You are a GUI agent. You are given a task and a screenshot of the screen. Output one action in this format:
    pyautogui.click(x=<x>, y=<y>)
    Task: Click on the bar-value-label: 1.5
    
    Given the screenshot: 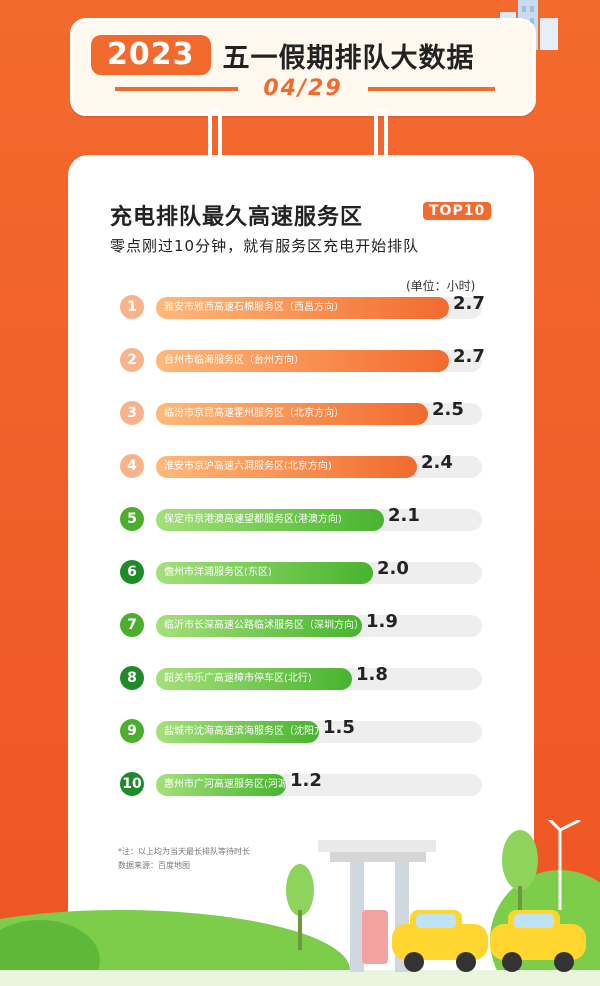 What is the action you would take?
    pyautogui.click(x=339, y=727)
    